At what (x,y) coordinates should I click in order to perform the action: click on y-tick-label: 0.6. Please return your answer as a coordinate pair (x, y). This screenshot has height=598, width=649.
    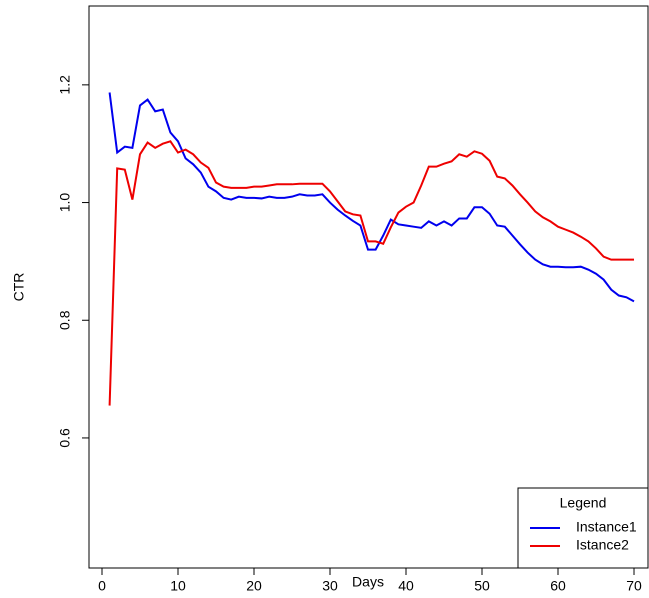
    Looking at the image, I should click on (65, 438).